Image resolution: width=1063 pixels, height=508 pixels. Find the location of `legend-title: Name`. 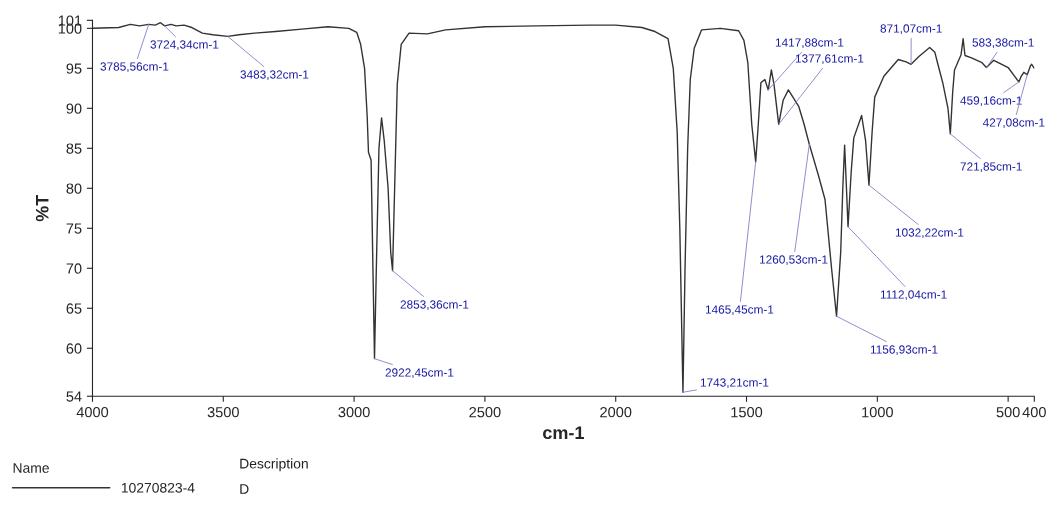

legend-title: Name is located at coordinates (31, 468).